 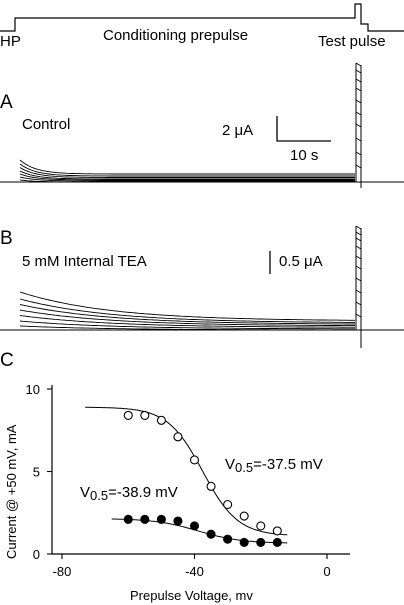 I want to click on scale-bar-b: 0.5 μA, so click(x=296, y=262).